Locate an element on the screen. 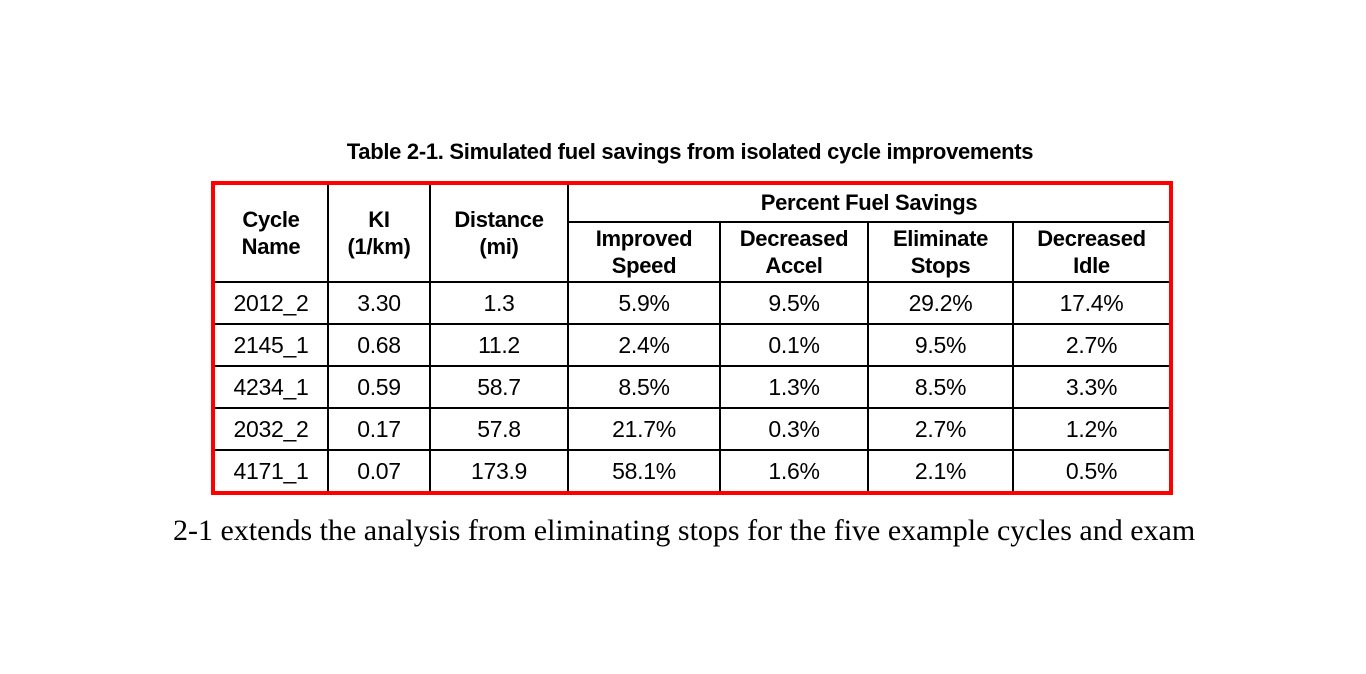 This screenshot has width=1366, height=674. cell-distance: 58.7 is located at coordinates (499, 387).